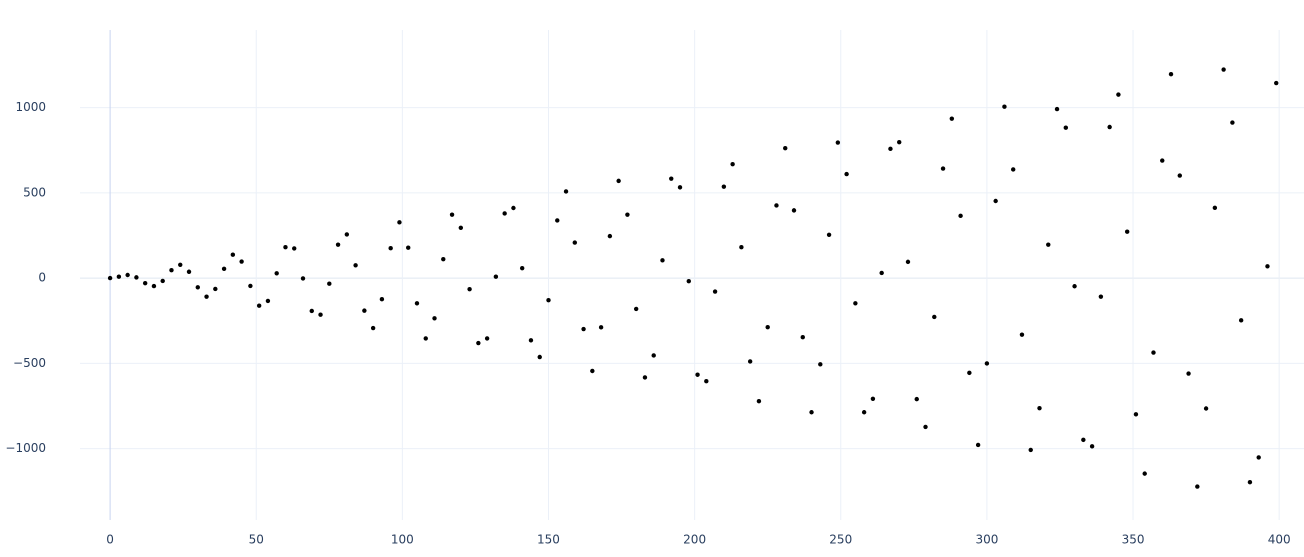 The height and width of the screenshot is (557, 1304). What do you see at coordinates (548, 540) in the screenshot?
I see `x-tick-label: 150` at bounding box center [548, 540].